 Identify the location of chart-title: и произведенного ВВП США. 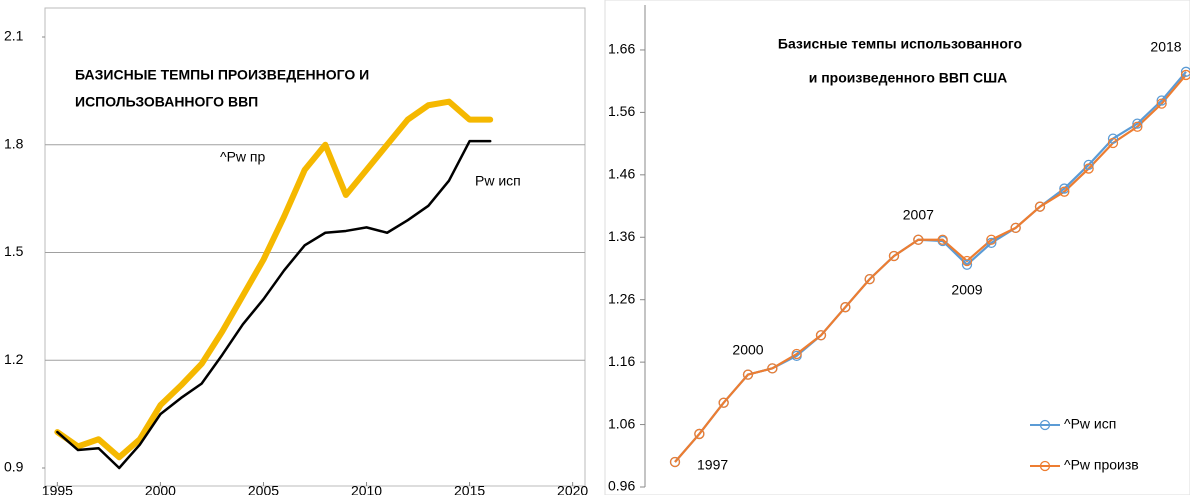
(908, 78).